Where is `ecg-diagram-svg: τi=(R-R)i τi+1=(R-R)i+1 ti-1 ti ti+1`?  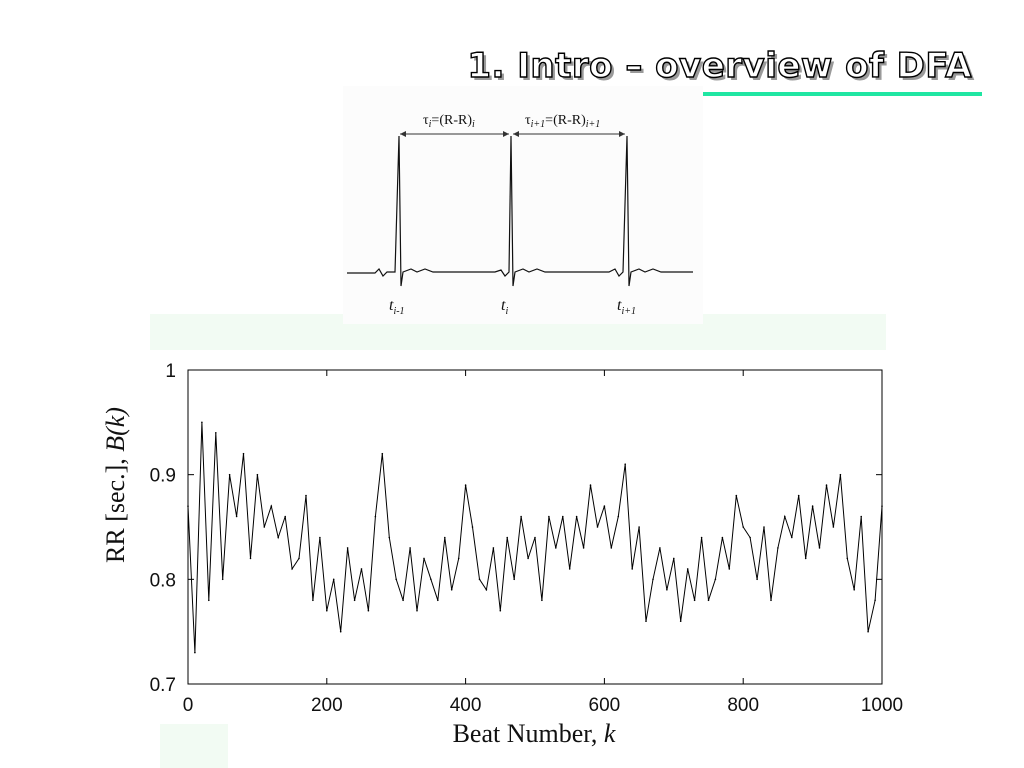
ecg-diagram-svg: τi=(R-R)i τi+1=(R-R)i+1 ti-1 ti ti+1 is located at coordinates (520, 215).